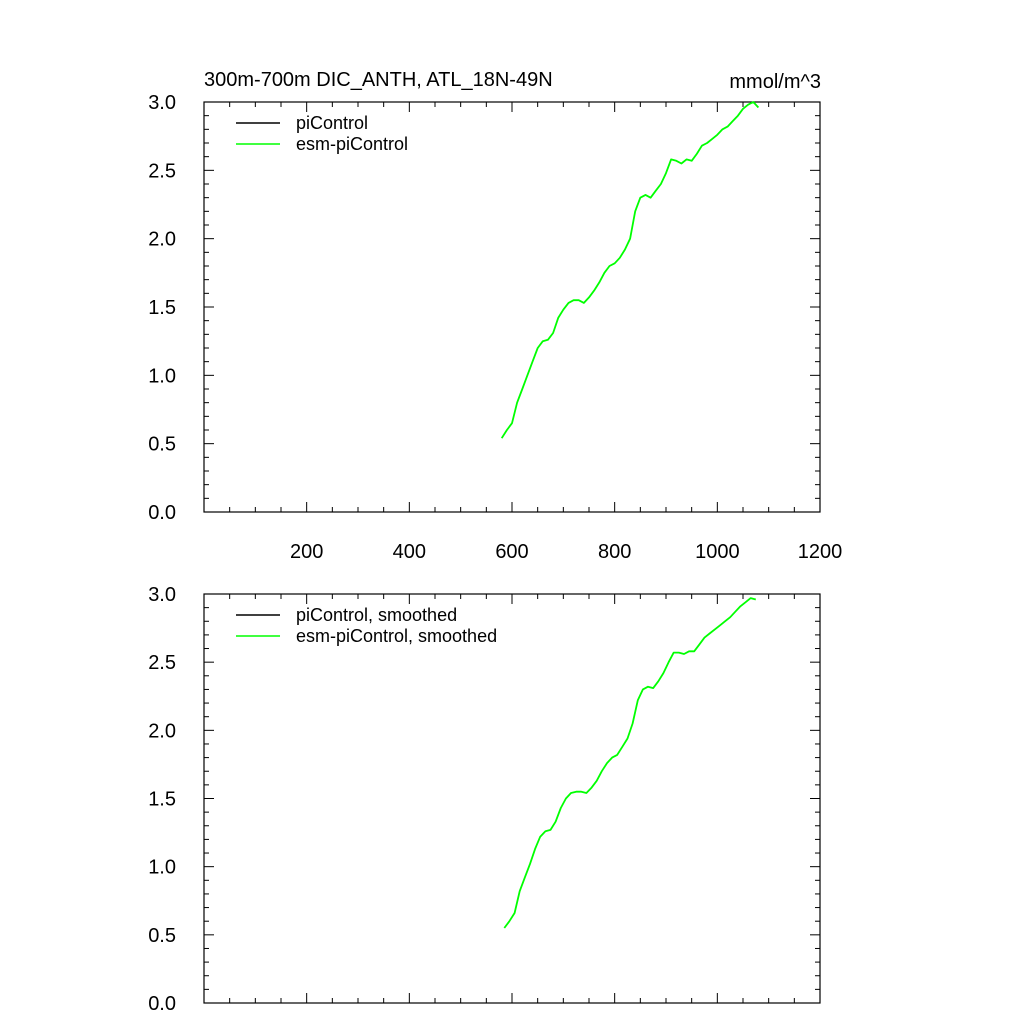 Image resolution: width=1024 pixels, height=1024 pixels. What do you see at coordinates (614, 552) in the screenshot?
I see `x-tick-label: 800` at bounding box center [614, 552].